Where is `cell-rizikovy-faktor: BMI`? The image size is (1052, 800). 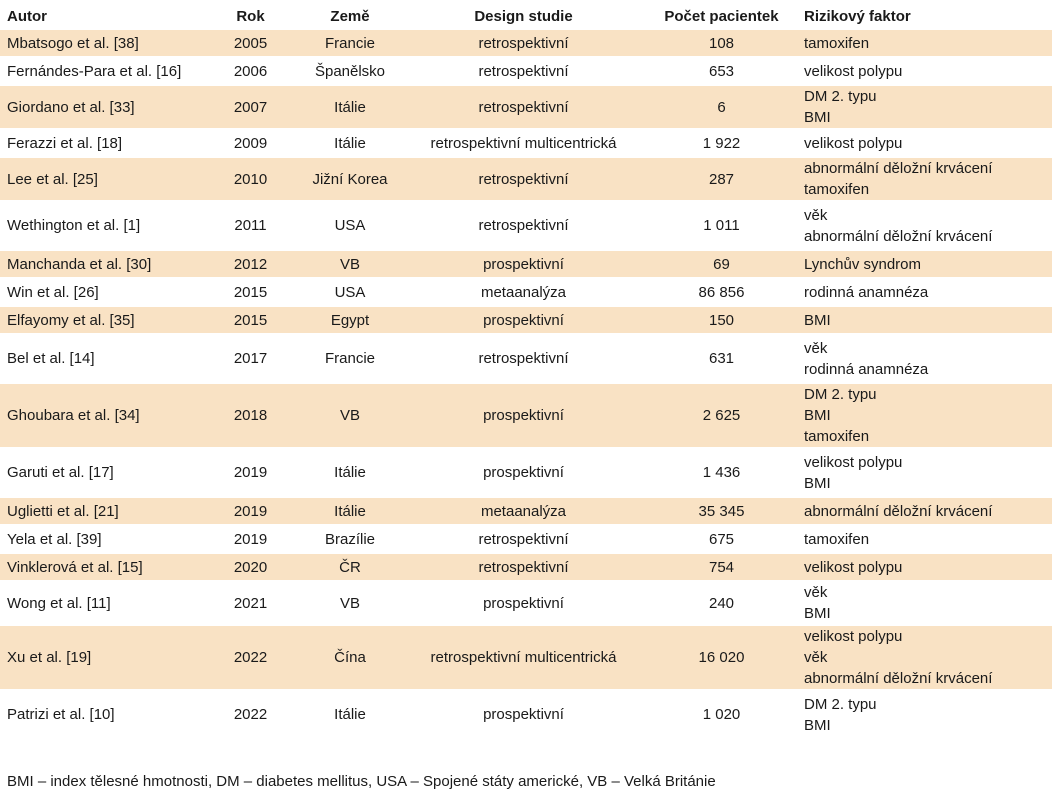
cell-rizikovy-faktor: BMI is located at coordinates (925, 319).